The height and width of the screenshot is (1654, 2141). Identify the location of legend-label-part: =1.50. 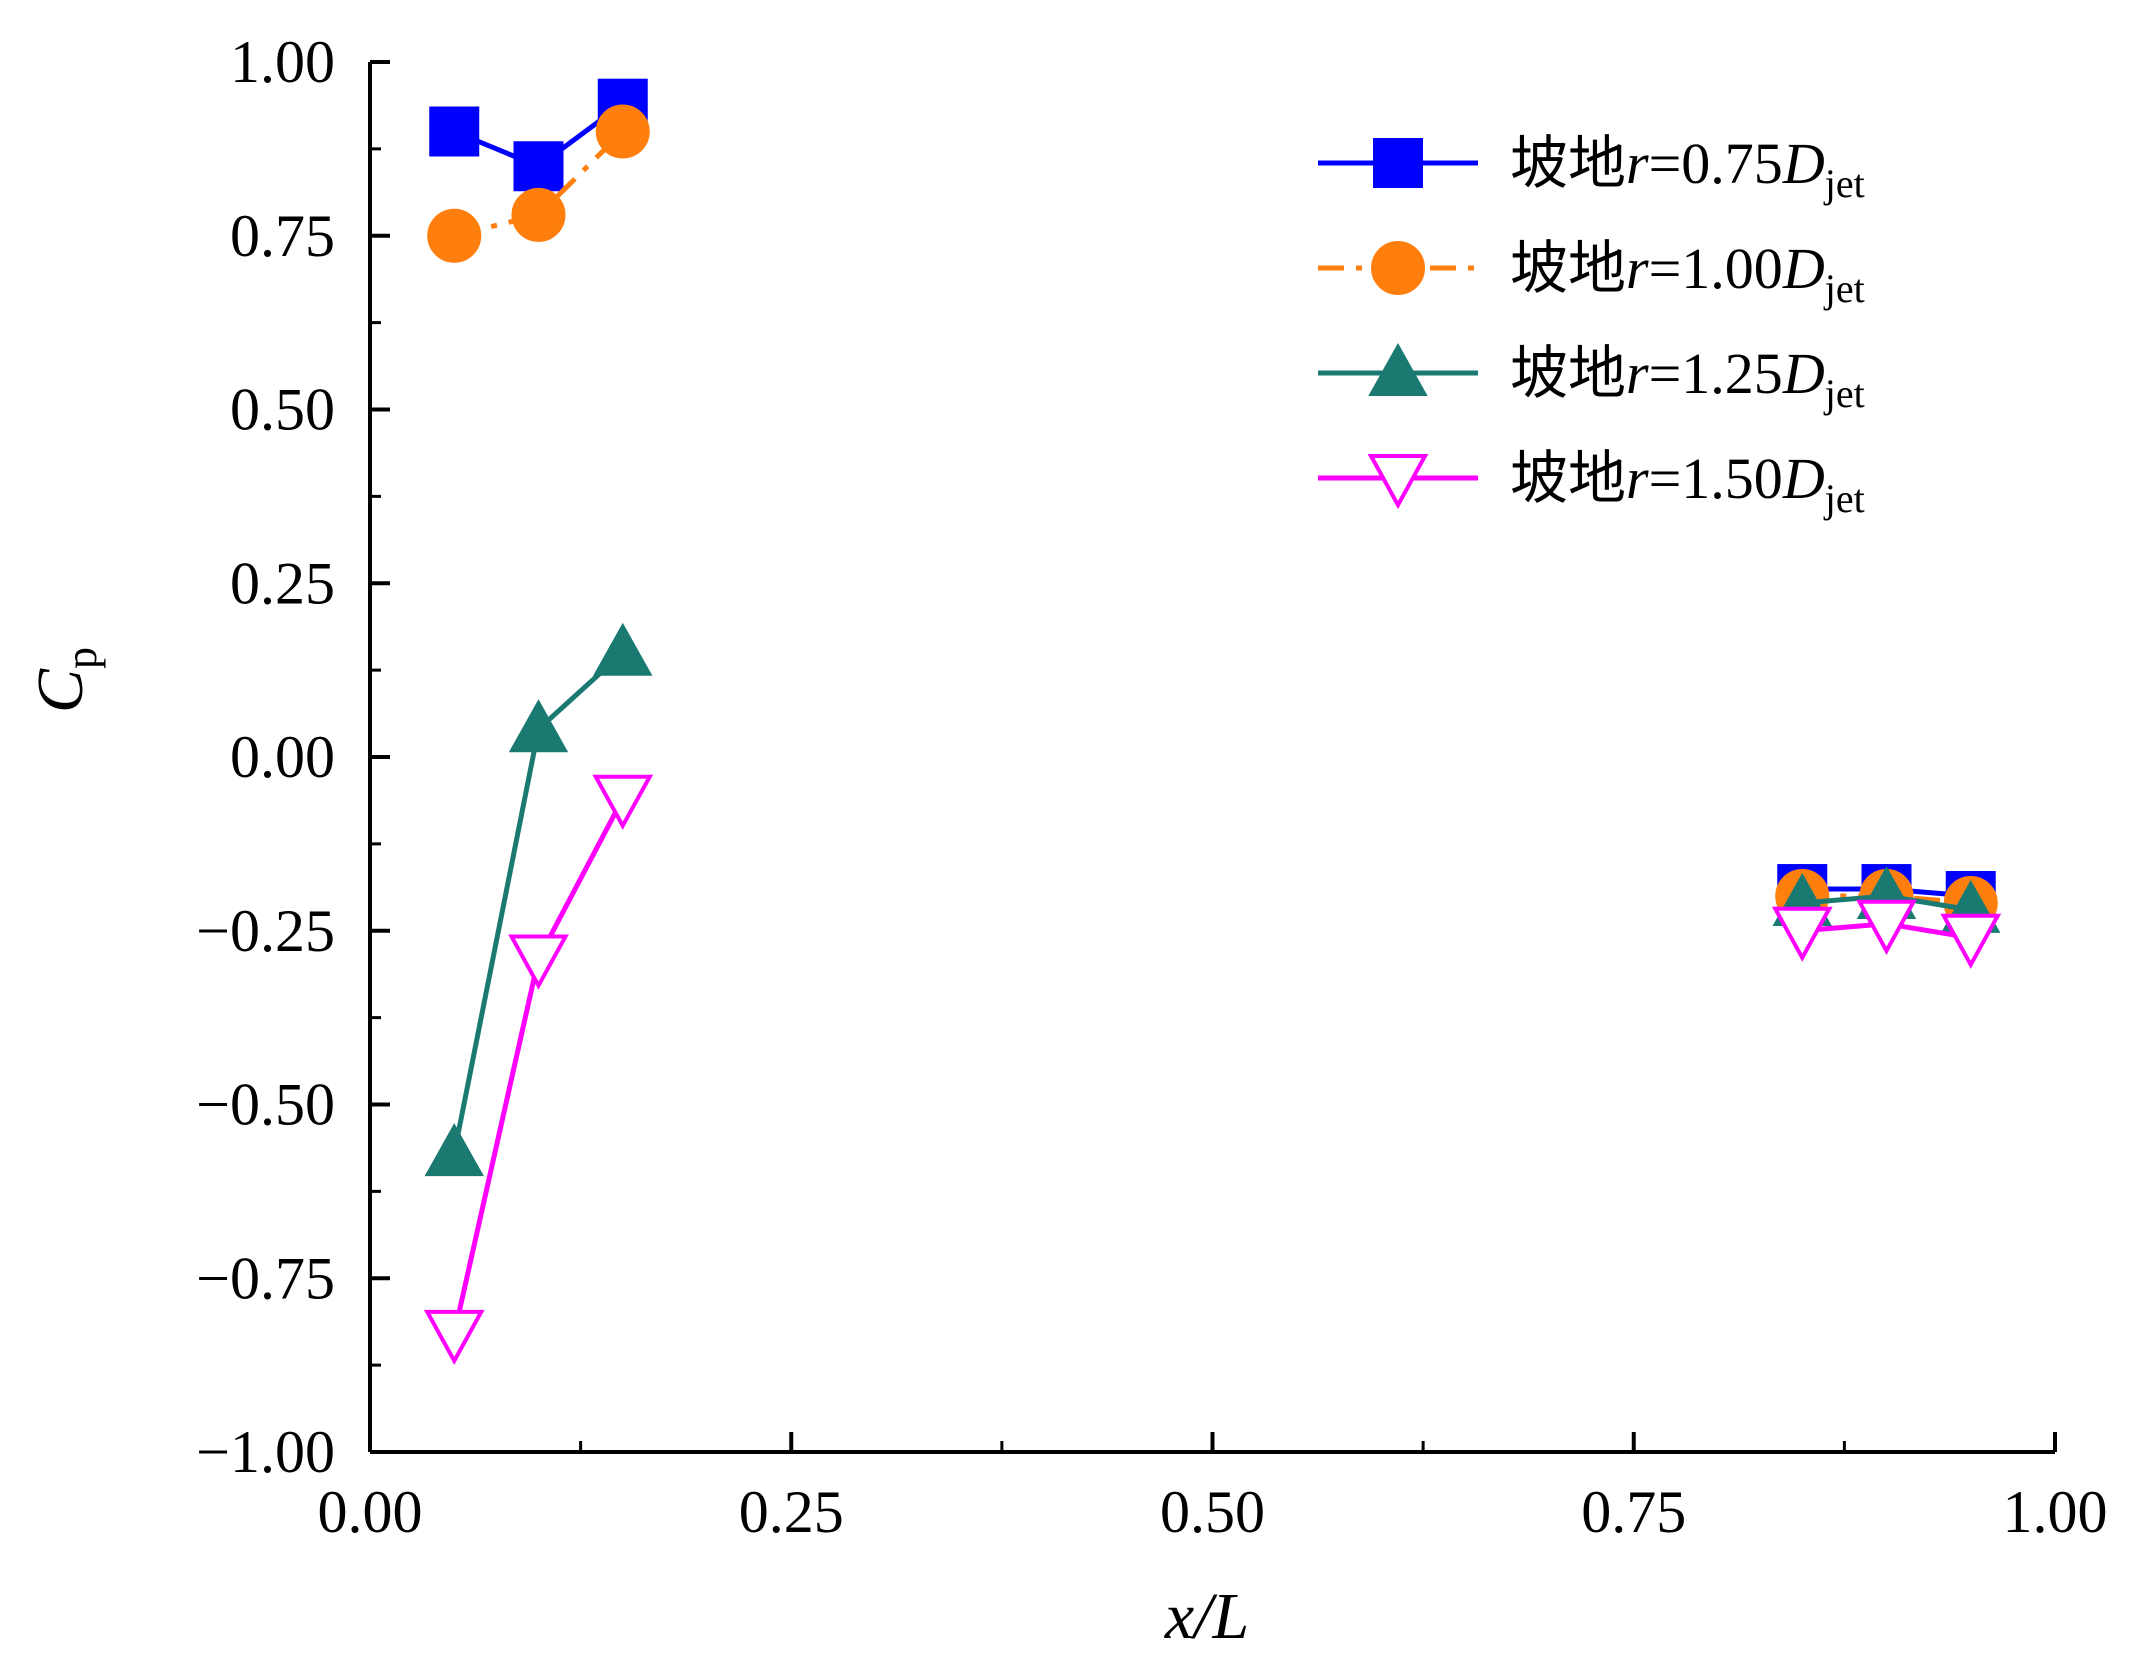
(1716, 478).